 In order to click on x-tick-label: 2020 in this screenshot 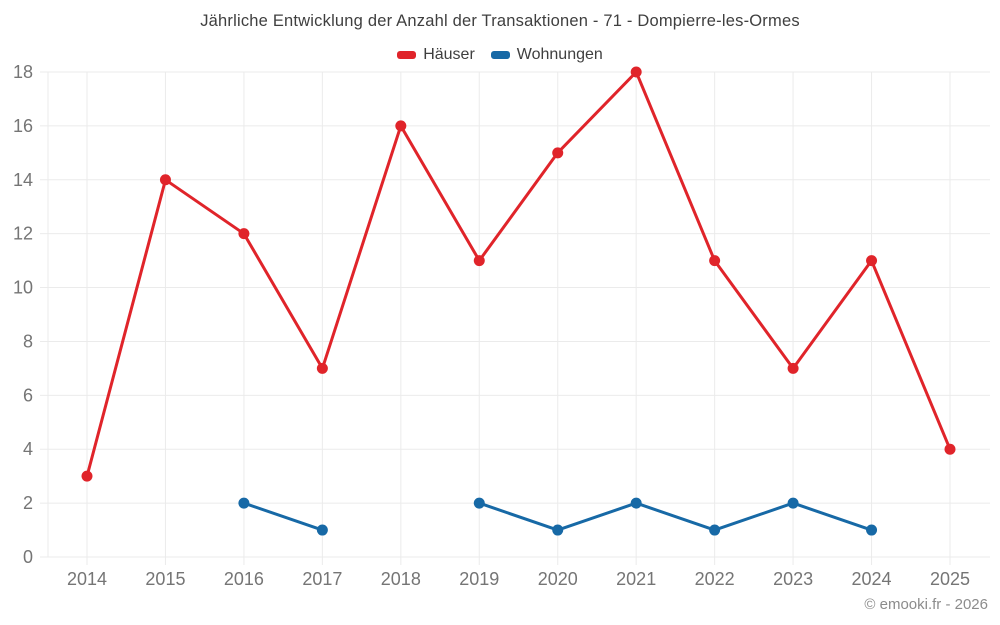, I will do `click(558, 579)`.